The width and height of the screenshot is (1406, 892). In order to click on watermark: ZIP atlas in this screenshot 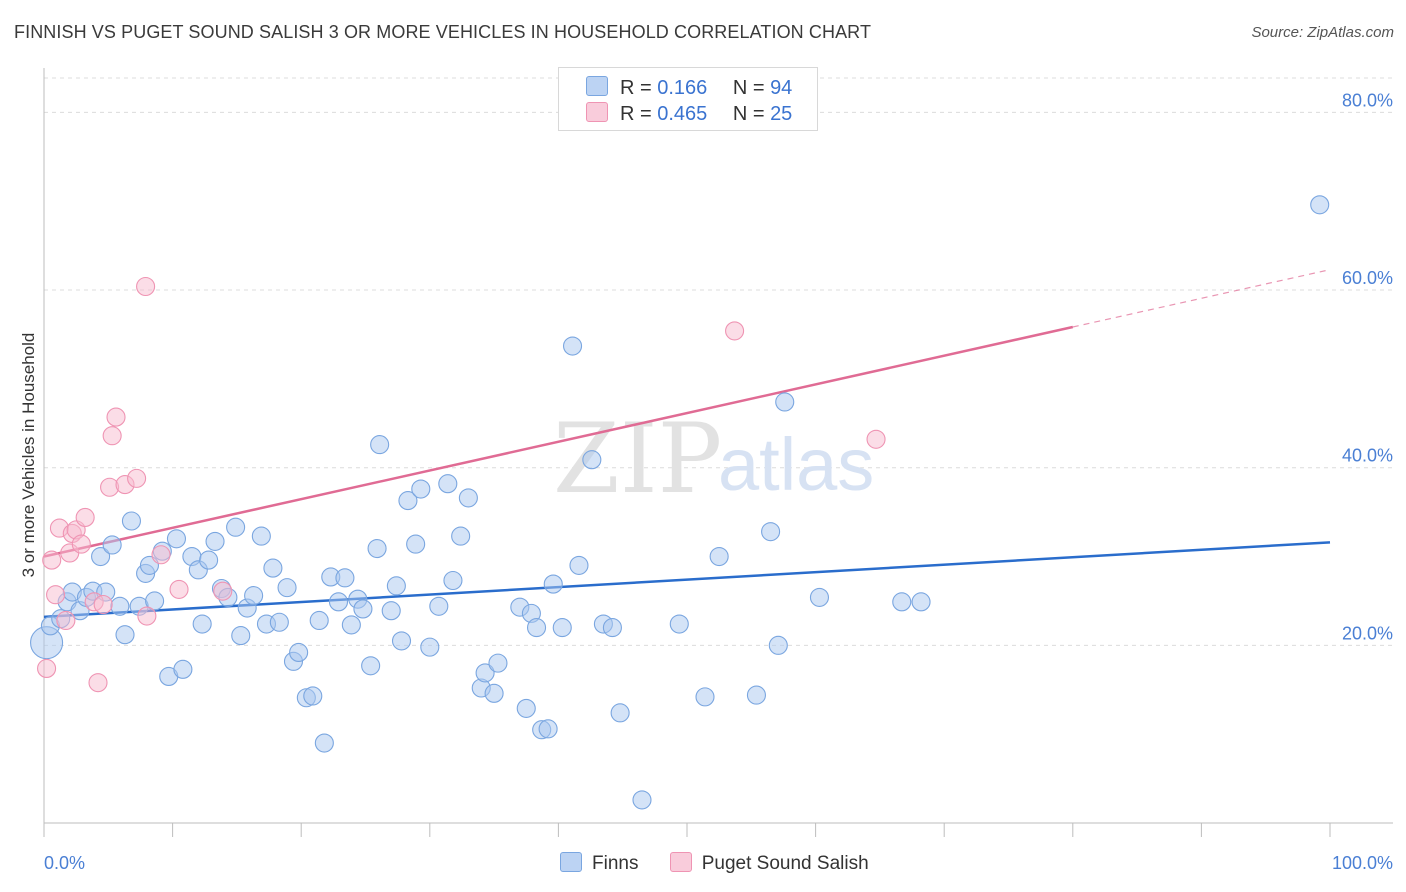, I will do `click(713, 459)`.